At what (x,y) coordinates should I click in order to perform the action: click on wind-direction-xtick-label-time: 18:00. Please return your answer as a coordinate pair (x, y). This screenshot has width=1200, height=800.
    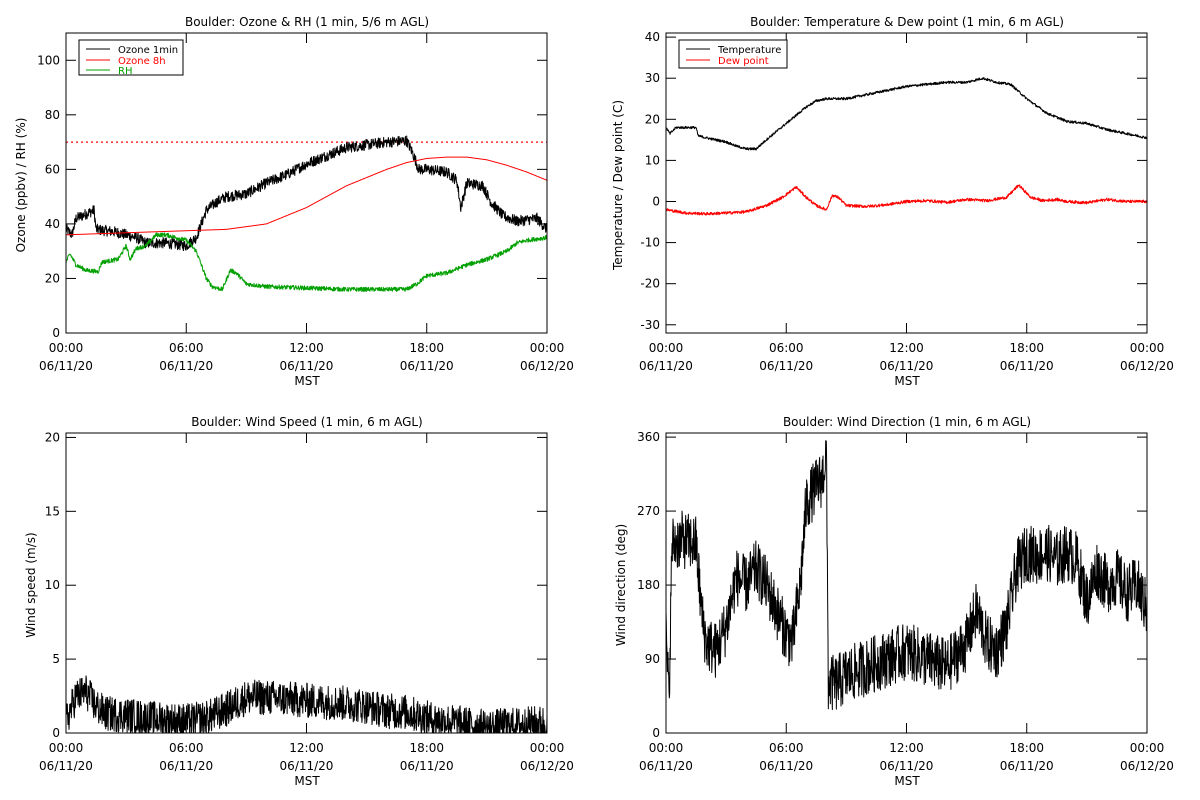
    Looking at the image, I should click on (1026, 748).